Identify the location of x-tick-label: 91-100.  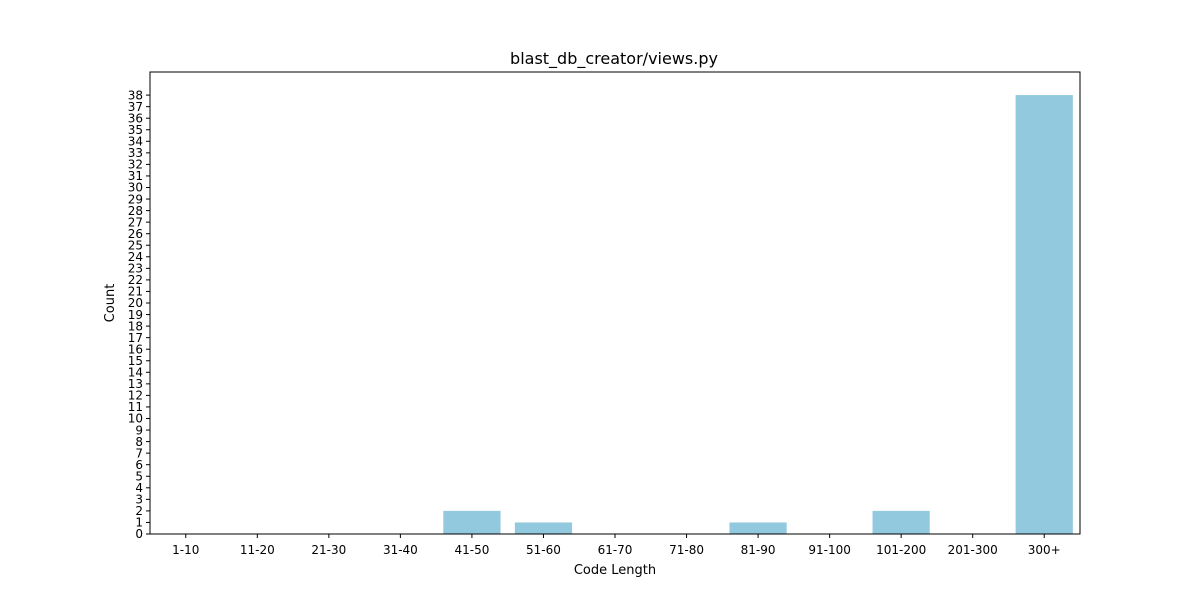
(829, 550).